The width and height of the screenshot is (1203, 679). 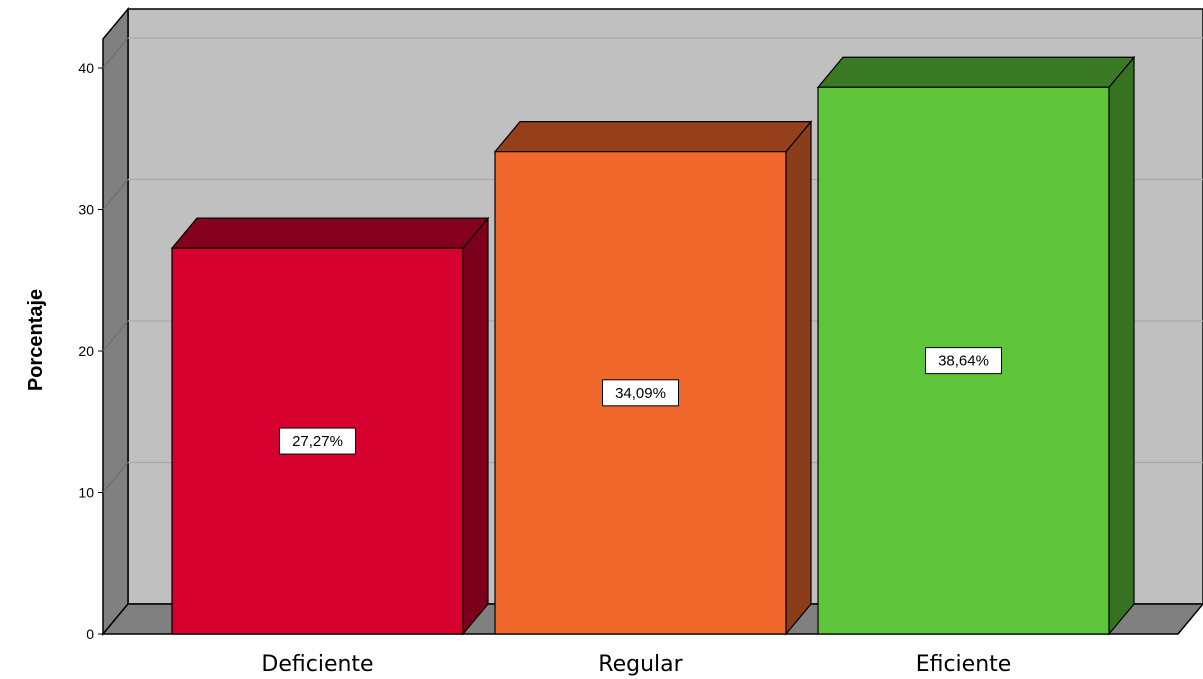 I want to click on y-axis-title: Porcentaje, so click(x=36, y=340).